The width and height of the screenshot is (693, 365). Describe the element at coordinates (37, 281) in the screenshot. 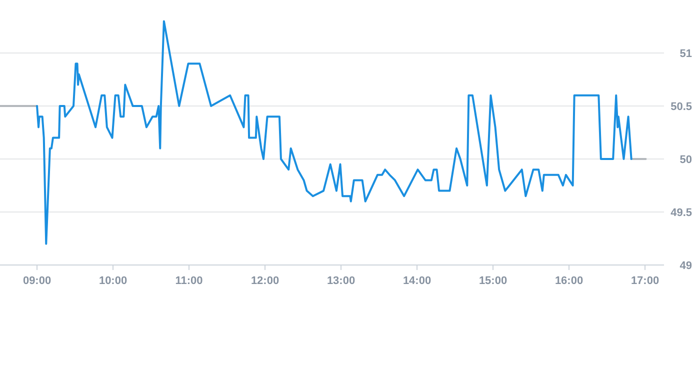

I see `x-tick-label: 09:00` at that location.